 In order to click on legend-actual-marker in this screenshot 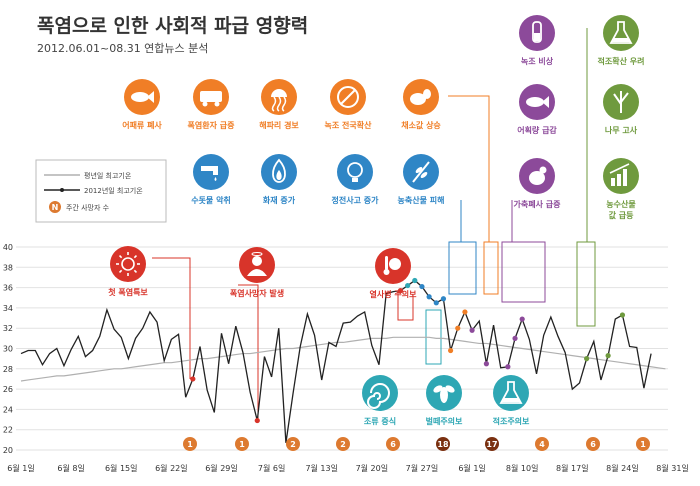, I will do `click(62, 190)`.